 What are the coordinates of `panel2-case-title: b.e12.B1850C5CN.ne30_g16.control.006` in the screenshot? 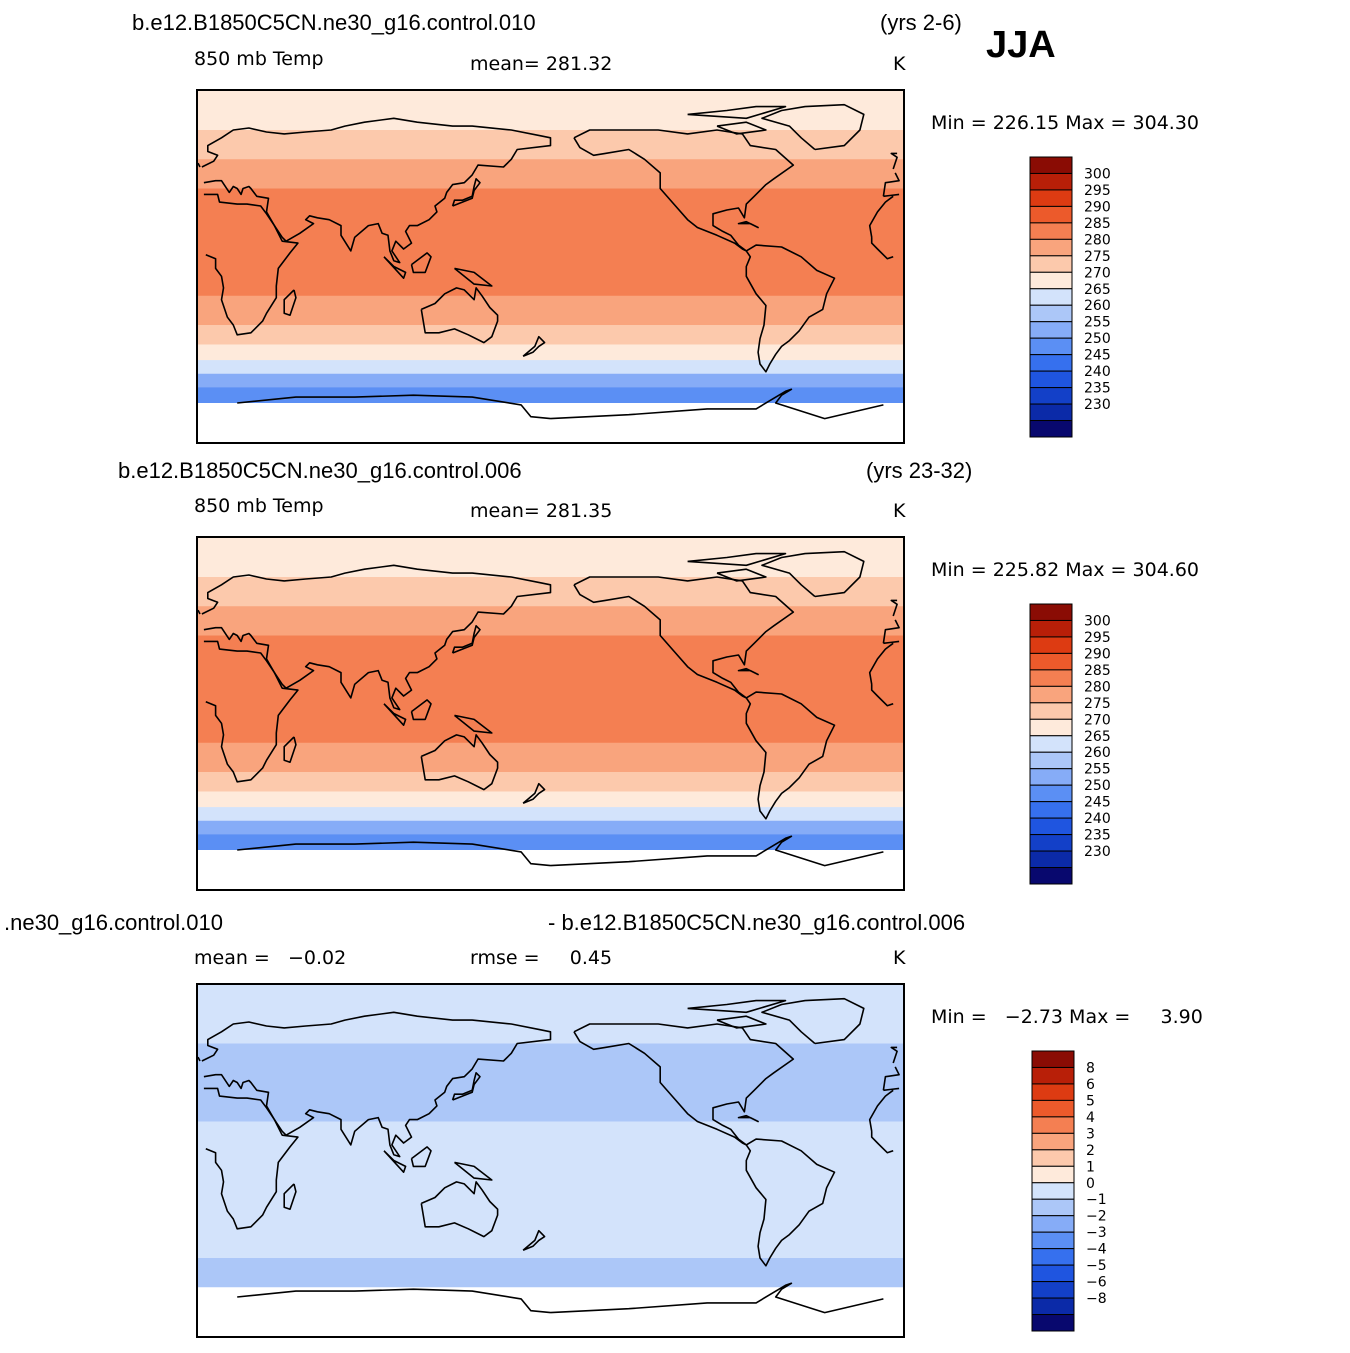 It's located at (320, 470).